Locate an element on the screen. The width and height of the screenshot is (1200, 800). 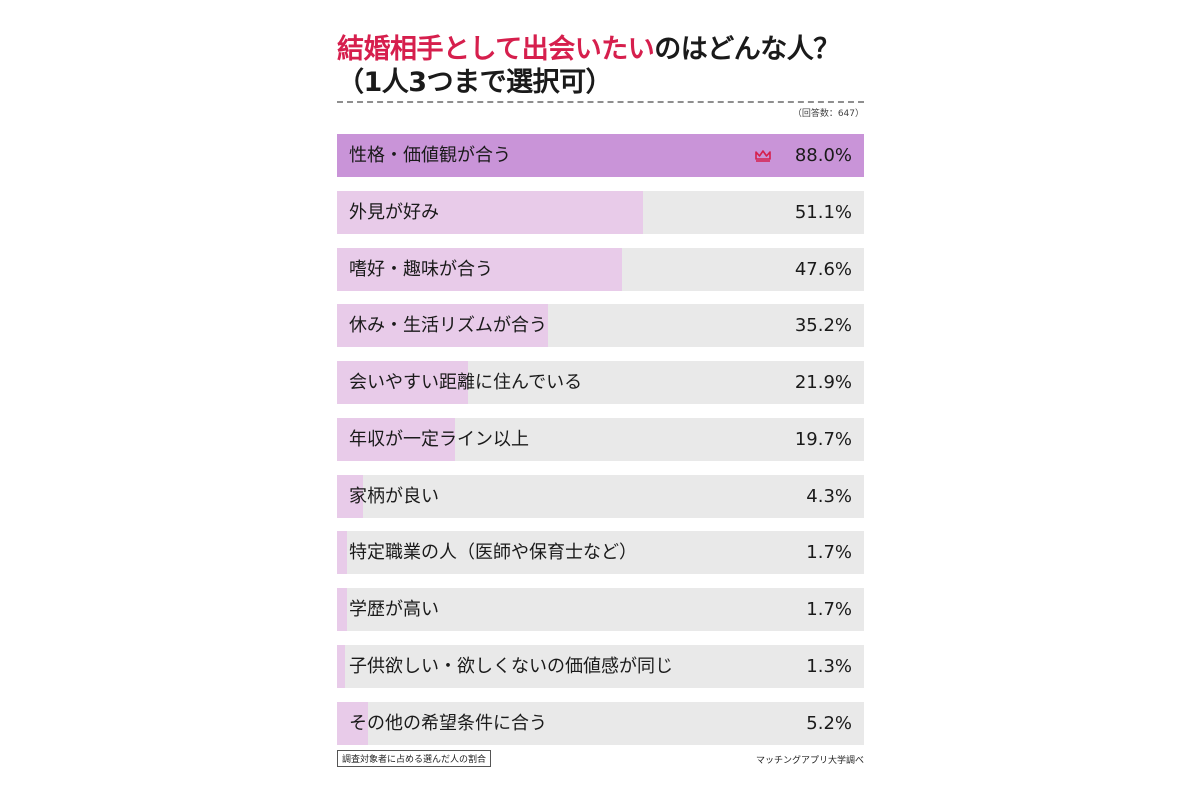
bar-label: 性格・価値観が合う is located at coordinates (430, 155).